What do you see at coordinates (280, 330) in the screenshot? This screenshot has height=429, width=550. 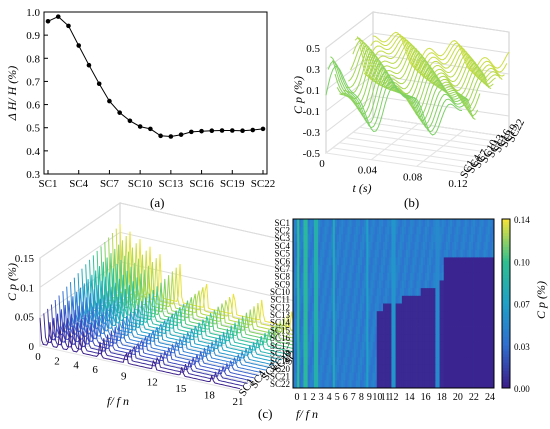 I see `row-label: SC15` at bounding box center [280, 330].